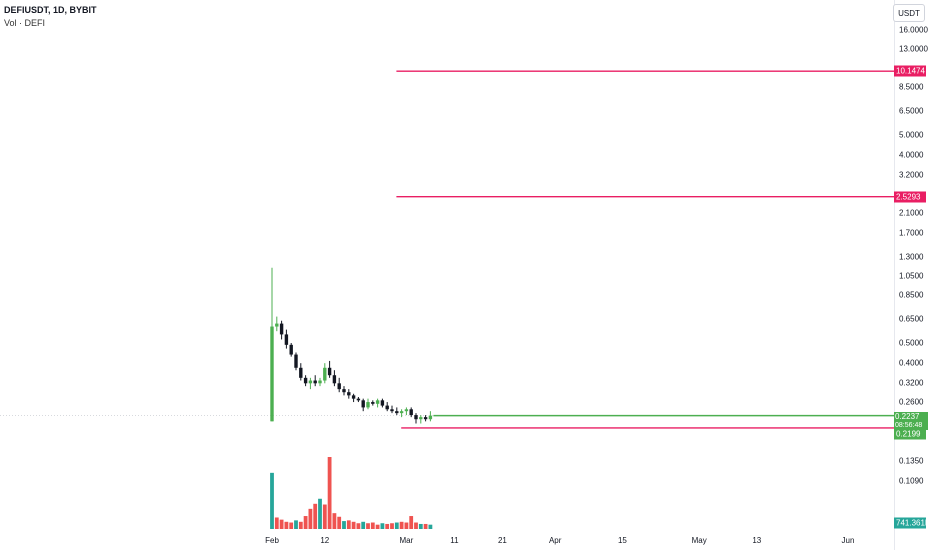 This screenshot has height=550, width=932. Describe the element at coordinates (325, 540) in the screenshot. I see `time-tick-label: 12` at that location.